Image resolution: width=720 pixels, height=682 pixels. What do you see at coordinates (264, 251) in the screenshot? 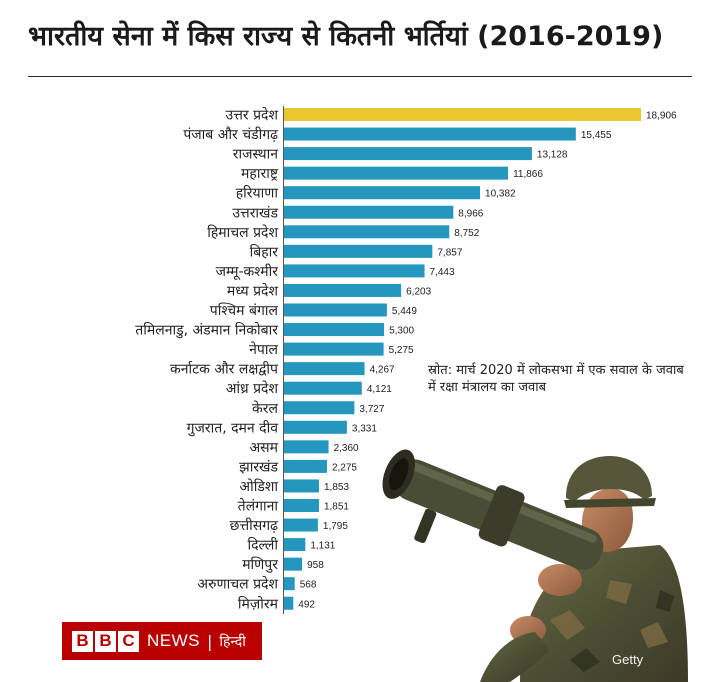
I see `category-label: बिहार` at bounding box center [264, 251].